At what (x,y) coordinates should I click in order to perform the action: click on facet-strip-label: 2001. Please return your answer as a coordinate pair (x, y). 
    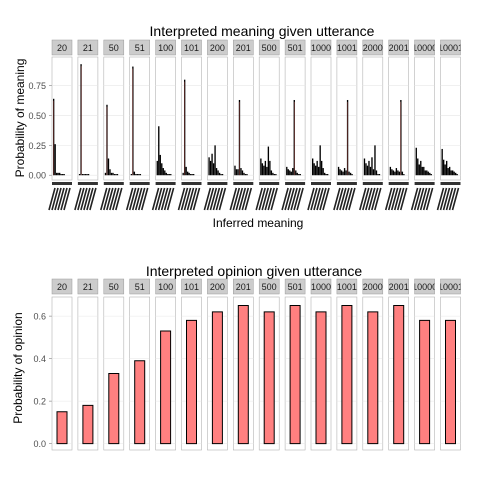
    Looking at the image, I should click on (399, 287).